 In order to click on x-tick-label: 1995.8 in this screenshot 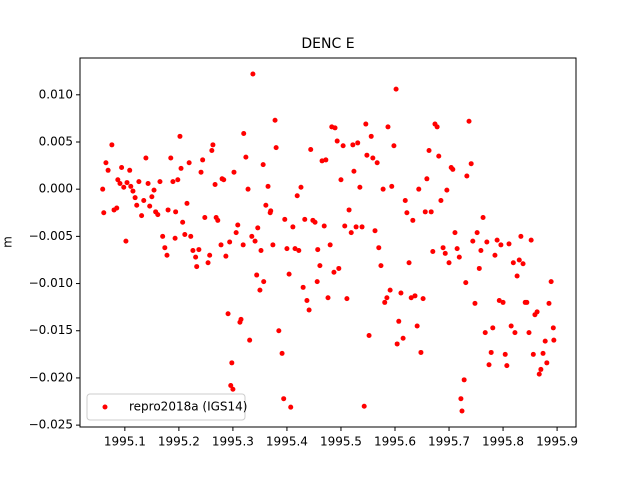, I will do `click(503, 442)`.